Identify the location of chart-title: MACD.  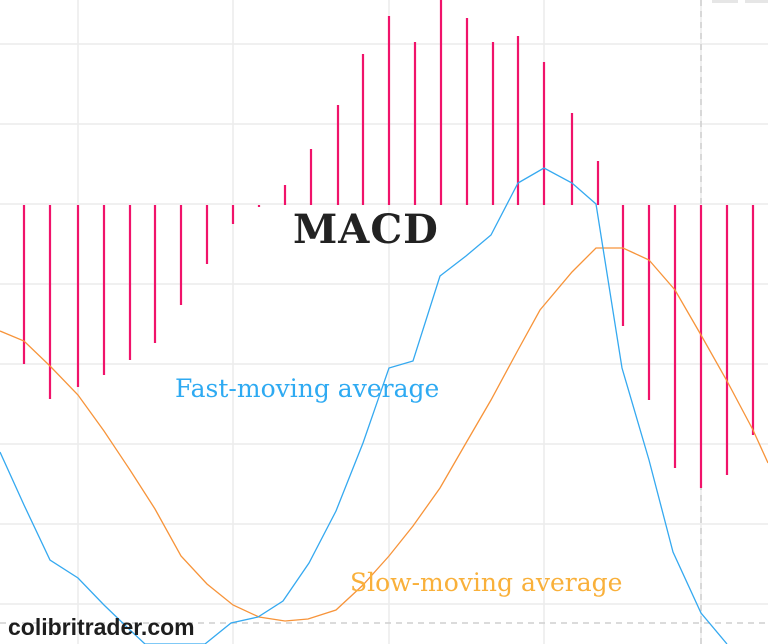
(366, 229).